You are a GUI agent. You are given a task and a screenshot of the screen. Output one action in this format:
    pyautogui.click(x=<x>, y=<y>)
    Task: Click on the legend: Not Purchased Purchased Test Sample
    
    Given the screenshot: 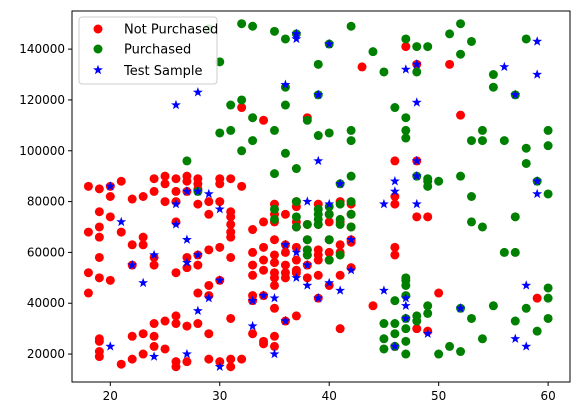 What is the action you would take?
    pyautogui.click(x=148, y=50)
    